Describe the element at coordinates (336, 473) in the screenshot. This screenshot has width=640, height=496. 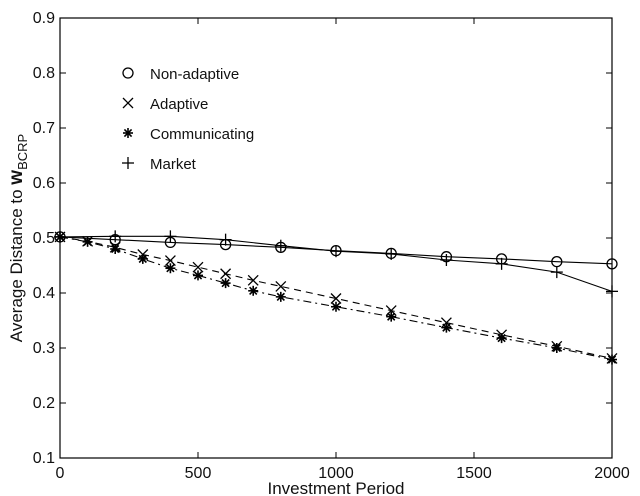
I see `x-tick-label: 1000` at that location.